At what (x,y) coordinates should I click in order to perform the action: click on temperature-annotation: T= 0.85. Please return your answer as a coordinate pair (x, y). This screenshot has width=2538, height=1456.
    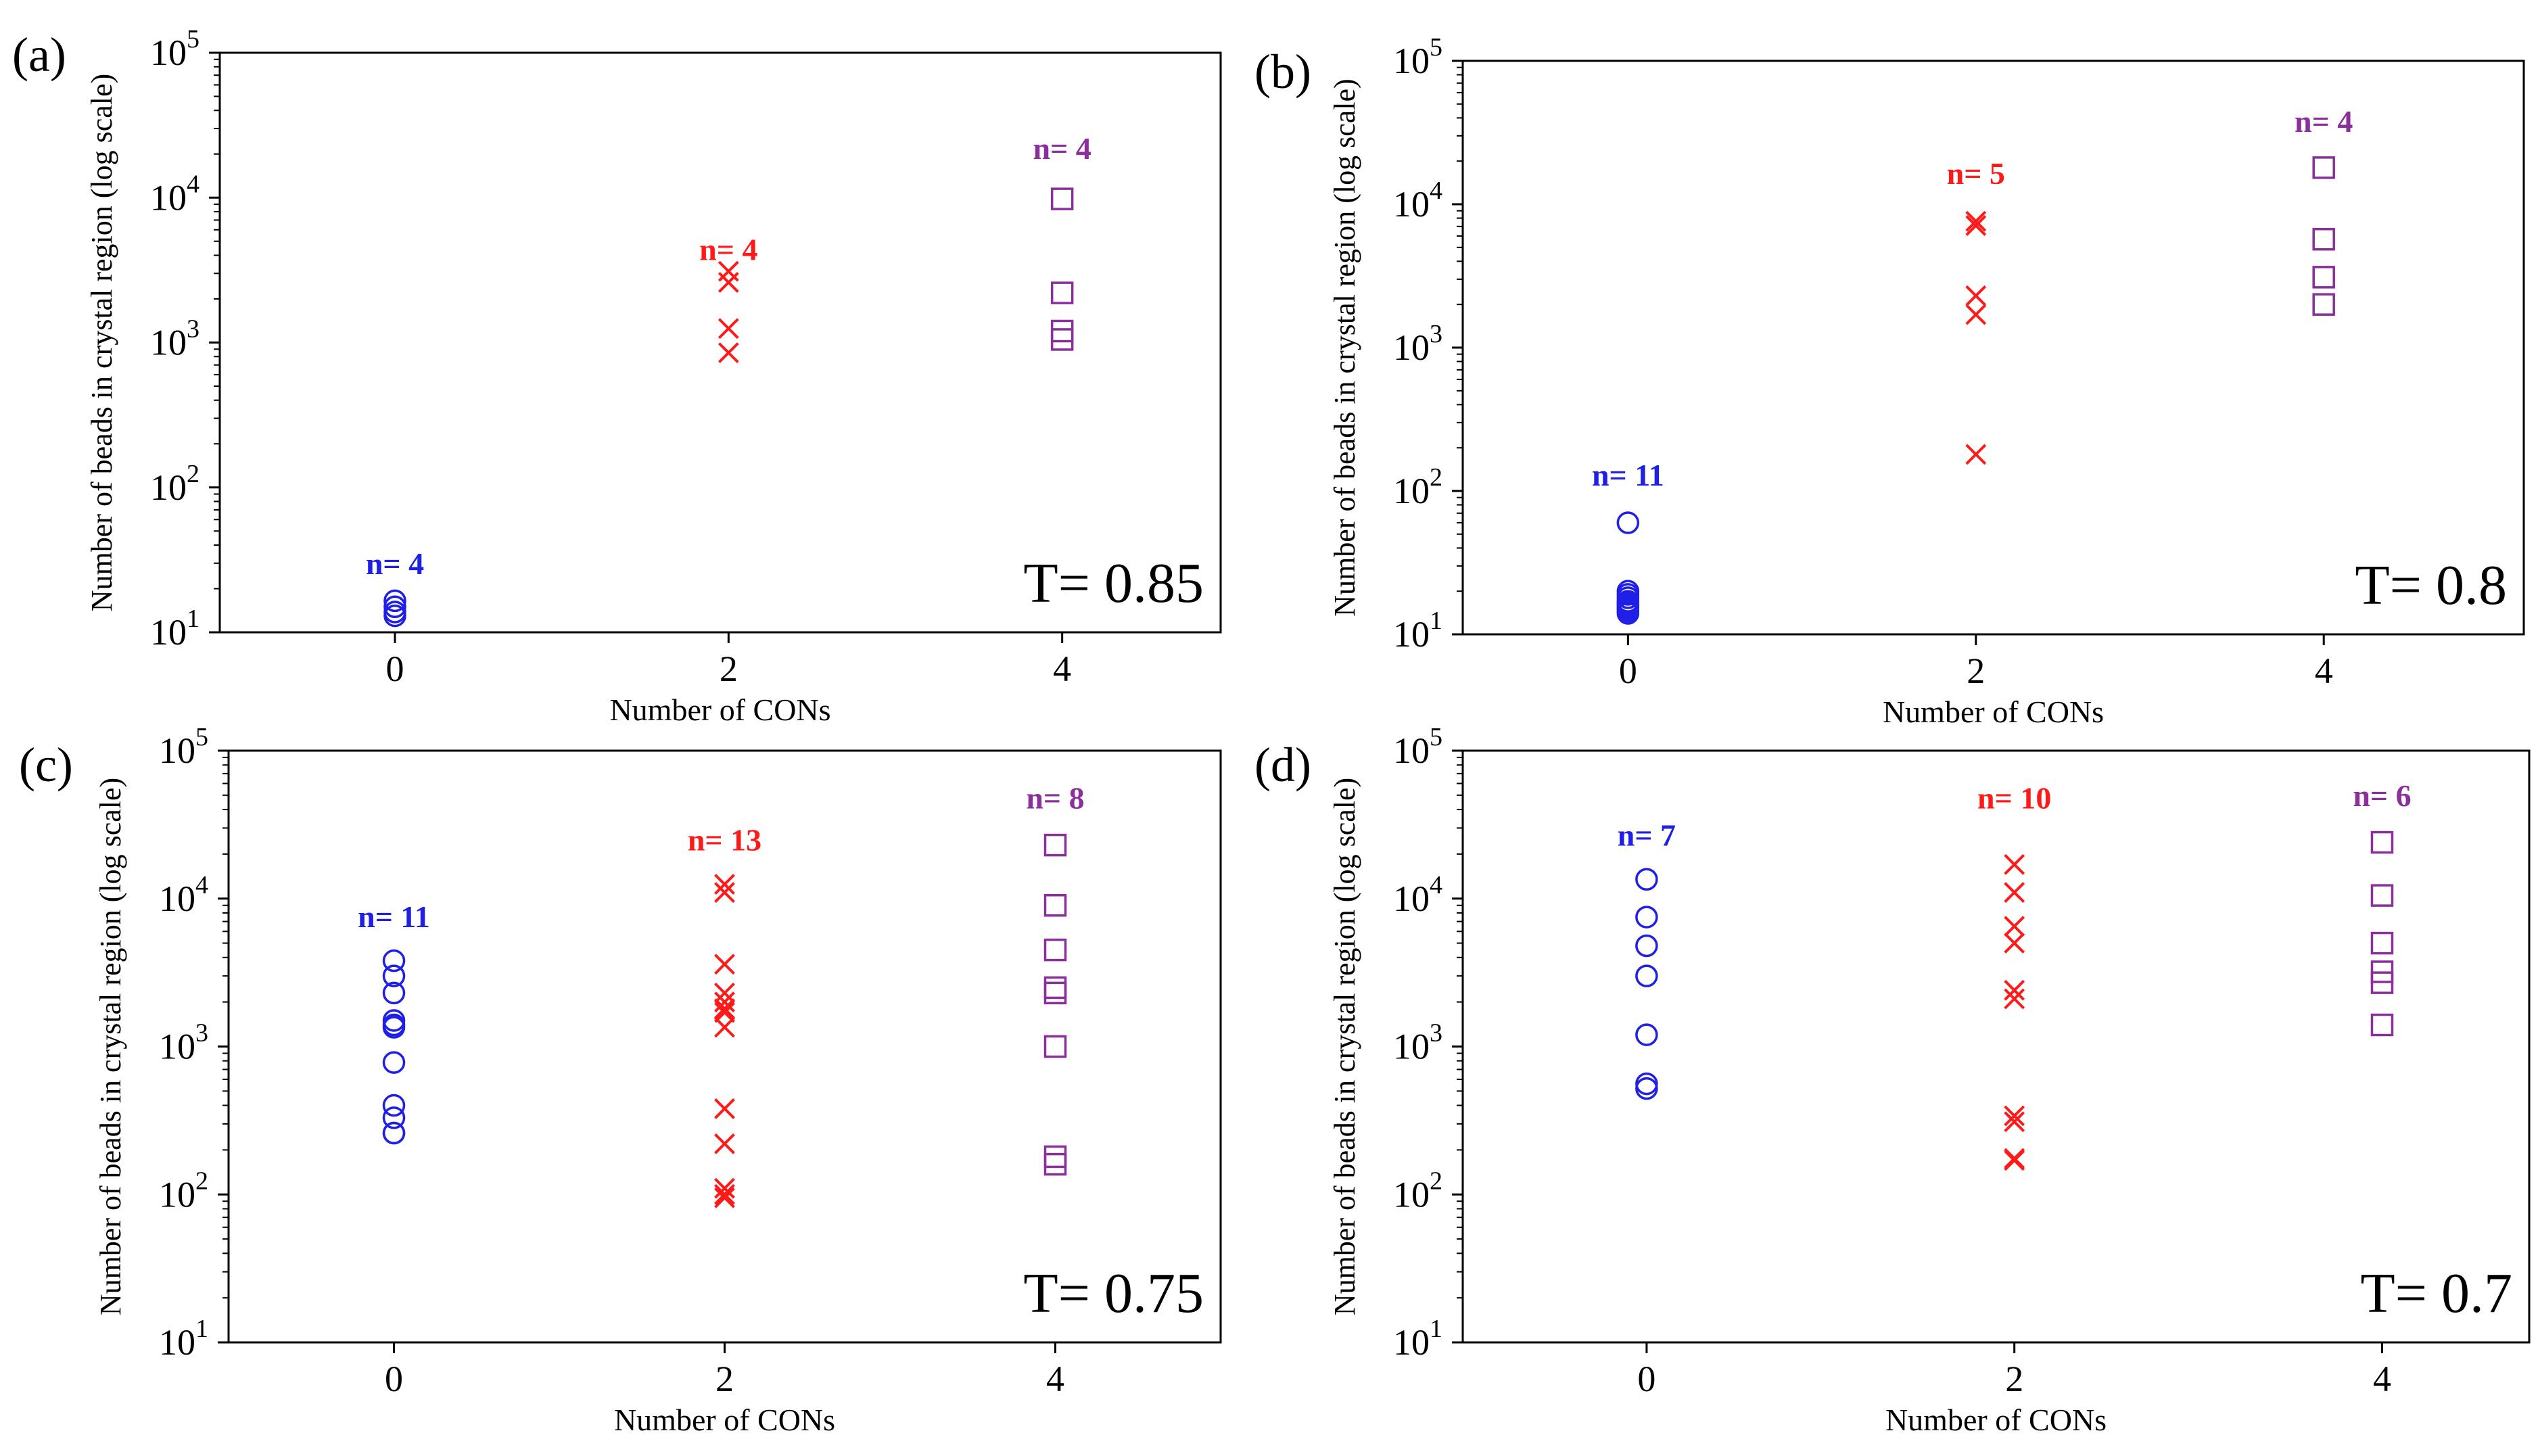
    Looking at the image, I should click on (1113, 584).